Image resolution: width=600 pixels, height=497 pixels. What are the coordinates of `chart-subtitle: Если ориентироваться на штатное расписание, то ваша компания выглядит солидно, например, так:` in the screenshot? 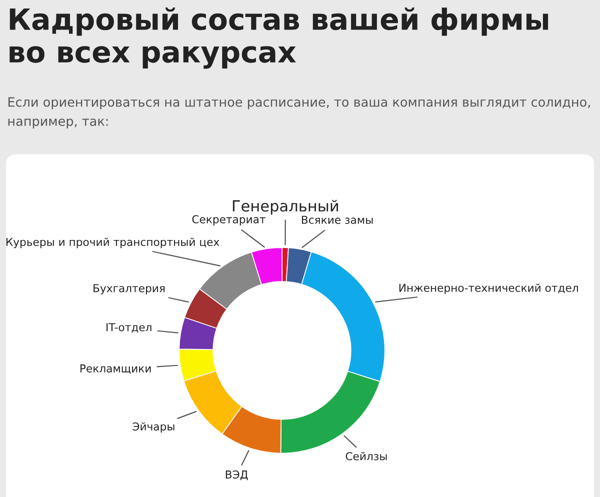 It's located at (299, 112).